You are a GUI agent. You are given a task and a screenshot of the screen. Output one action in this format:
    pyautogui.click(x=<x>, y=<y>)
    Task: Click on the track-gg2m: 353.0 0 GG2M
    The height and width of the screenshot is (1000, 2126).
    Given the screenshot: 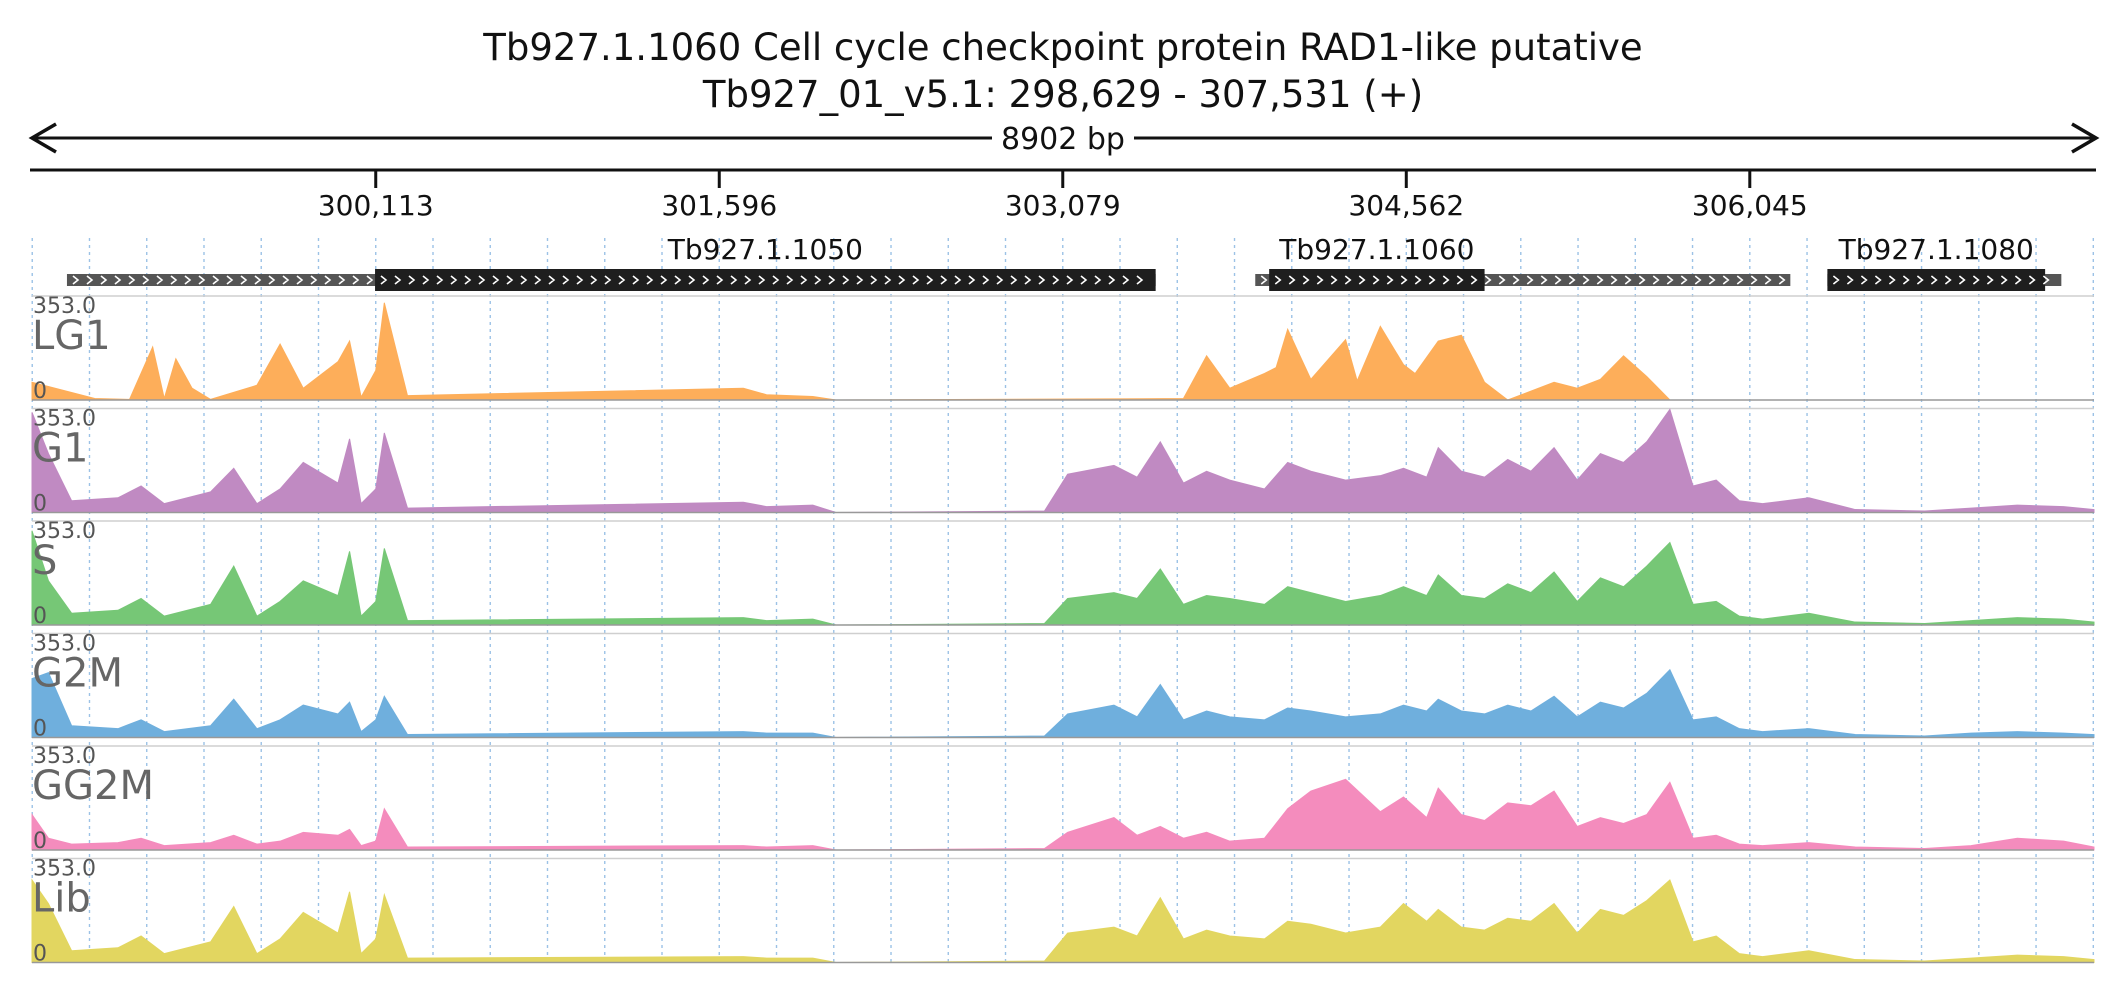 What is the action you would take?
    pyautogui.click(x=1063, y=799)
    